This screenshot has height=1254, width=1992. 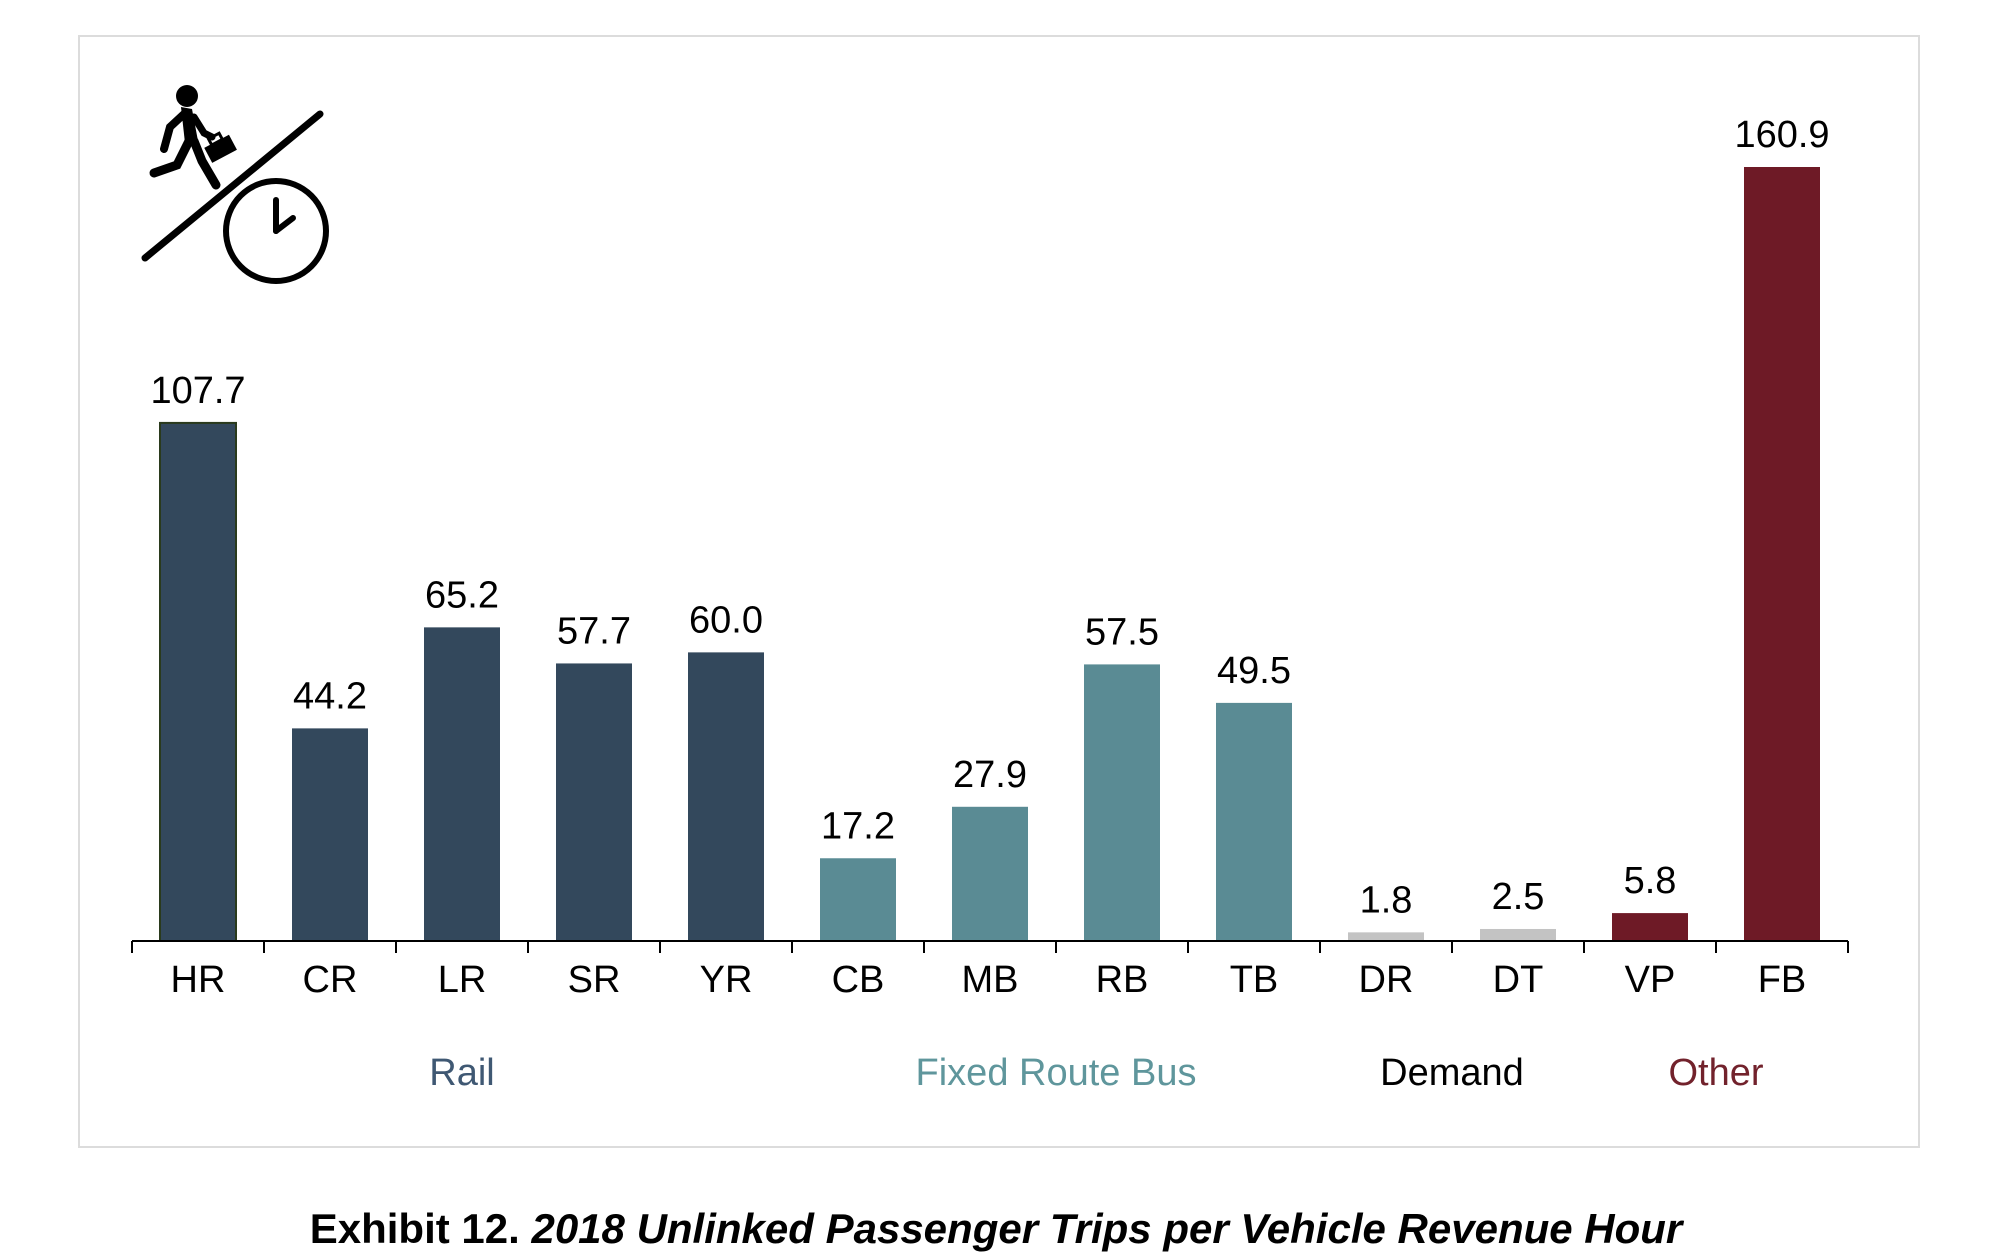 What do you see at coordinates (726, 620) in the screenshot?
I see `value-label-yr: 60.0` at bounding box center [726, 620].